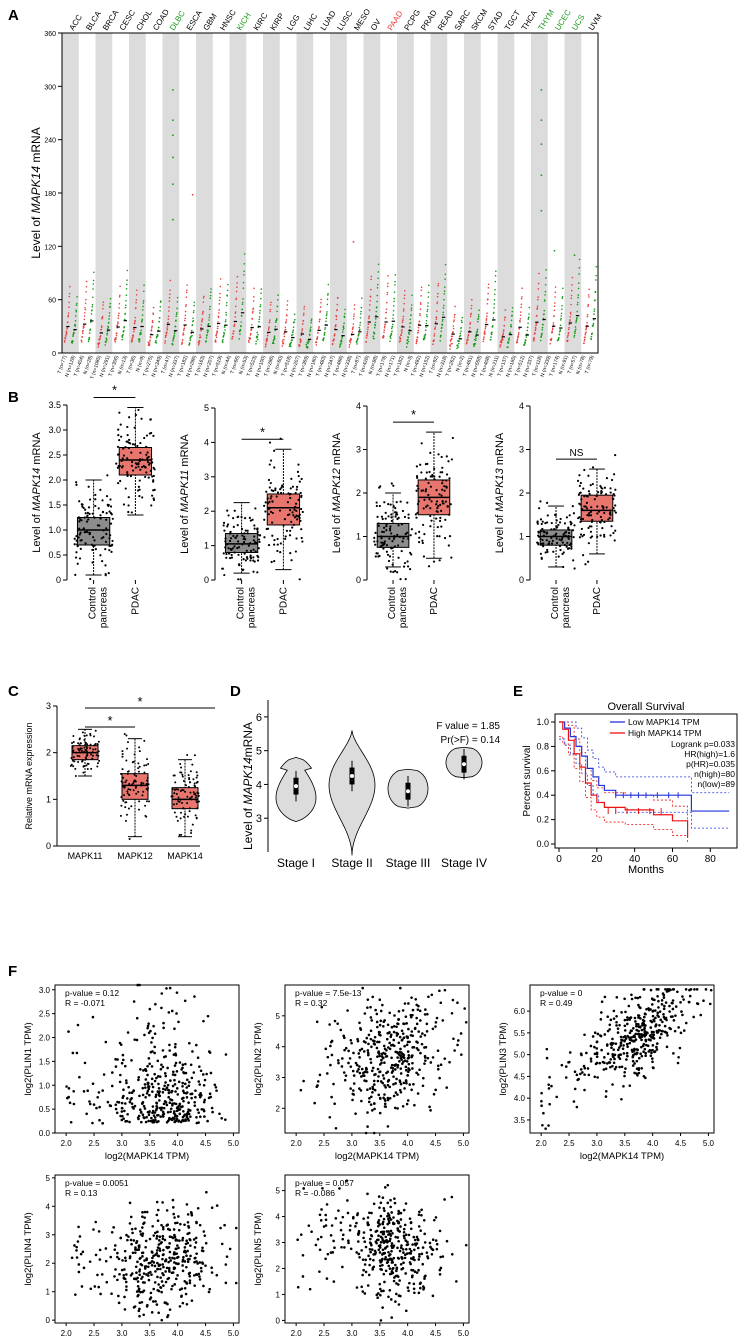  What do you see at coordinates (439, 193) in the screenshot?
I see `band` at bounding box center [439, 193].